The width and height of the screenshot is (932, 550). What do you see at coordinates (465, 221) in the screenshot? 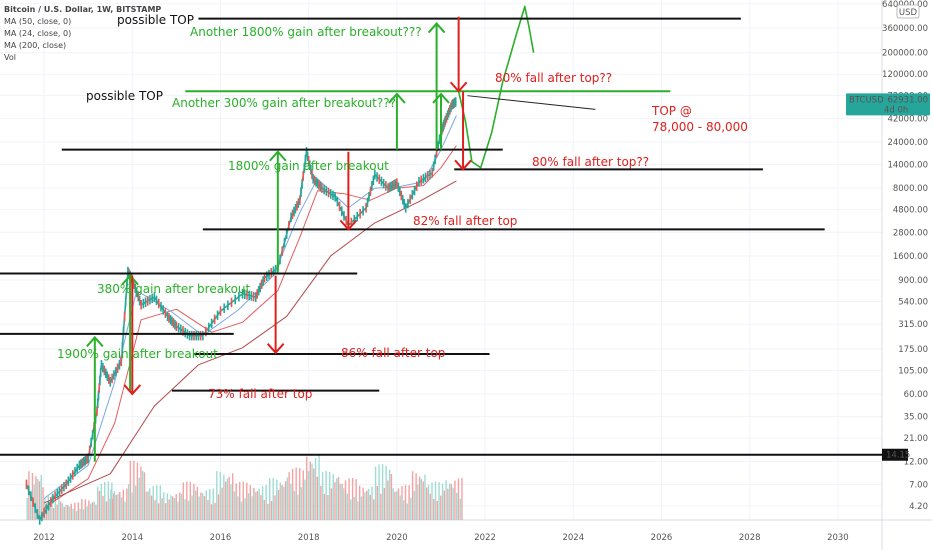
I see `annotation-fall-82: 82% fall after top` at bounding box center [465, 221].